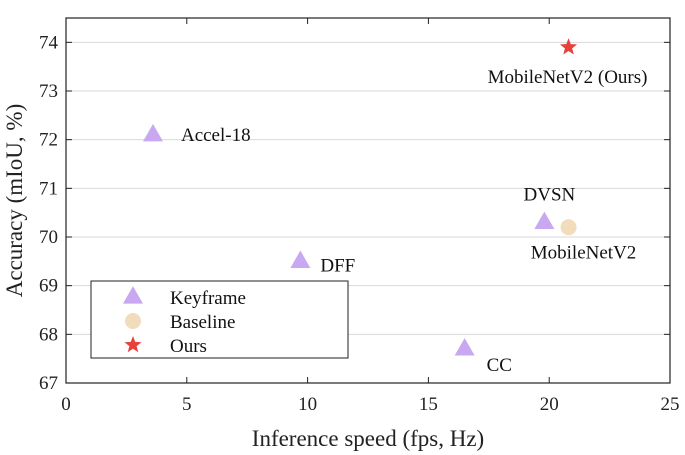 The height and width of the screenshot is (455, 685). Describe the element at coordinates (584, 252) in the screenshot. I see `point-label: MobileNetV2` at that location.